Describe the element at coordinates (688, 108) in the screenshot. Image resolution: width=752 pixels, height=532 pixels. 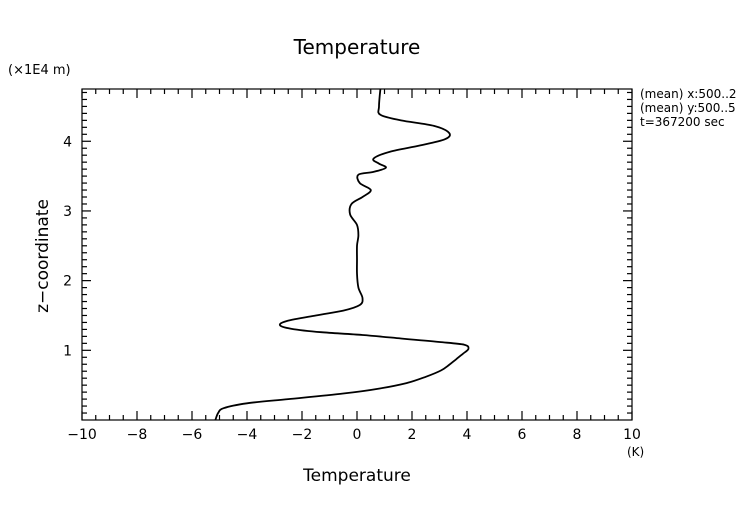
I see `info-line-mean-y: (mean) y:500..5` at that location.